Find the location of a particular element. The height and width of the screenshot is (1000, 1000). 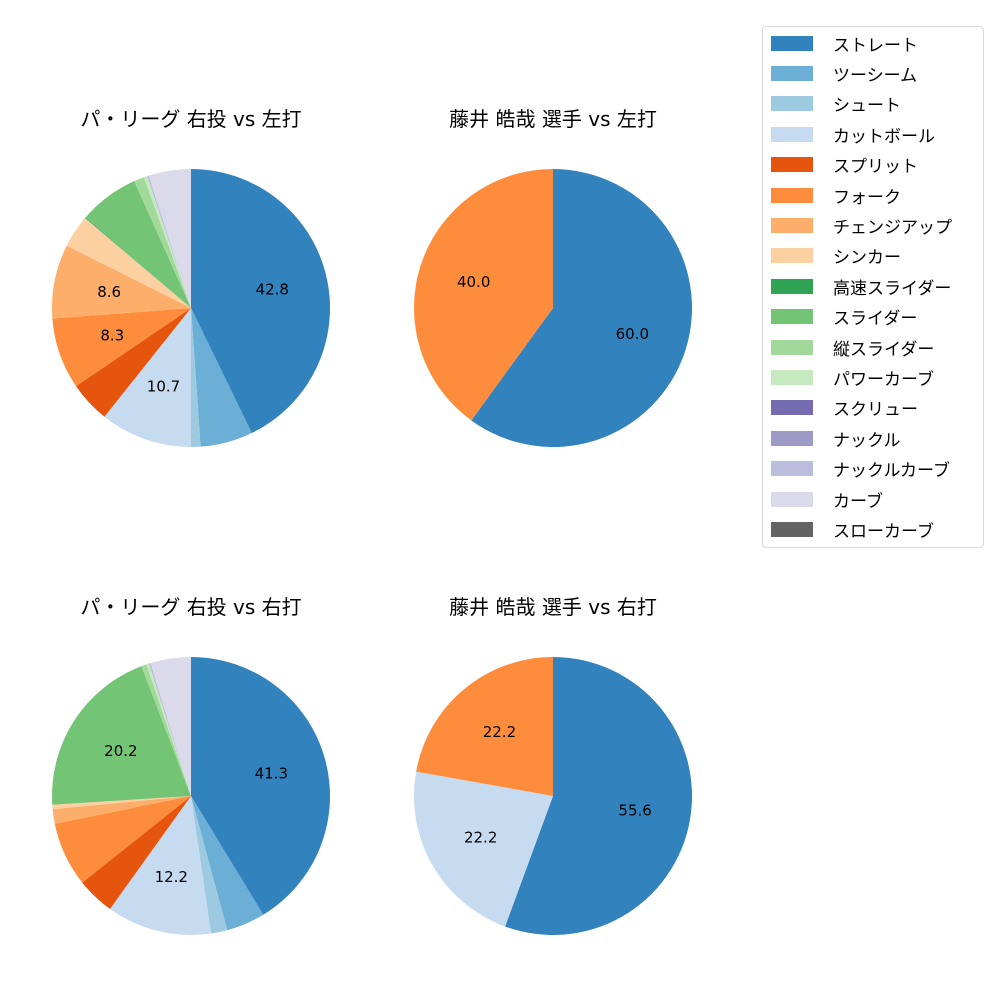

pie-slice-label: 10.7 is located at coordinates (163, 387).